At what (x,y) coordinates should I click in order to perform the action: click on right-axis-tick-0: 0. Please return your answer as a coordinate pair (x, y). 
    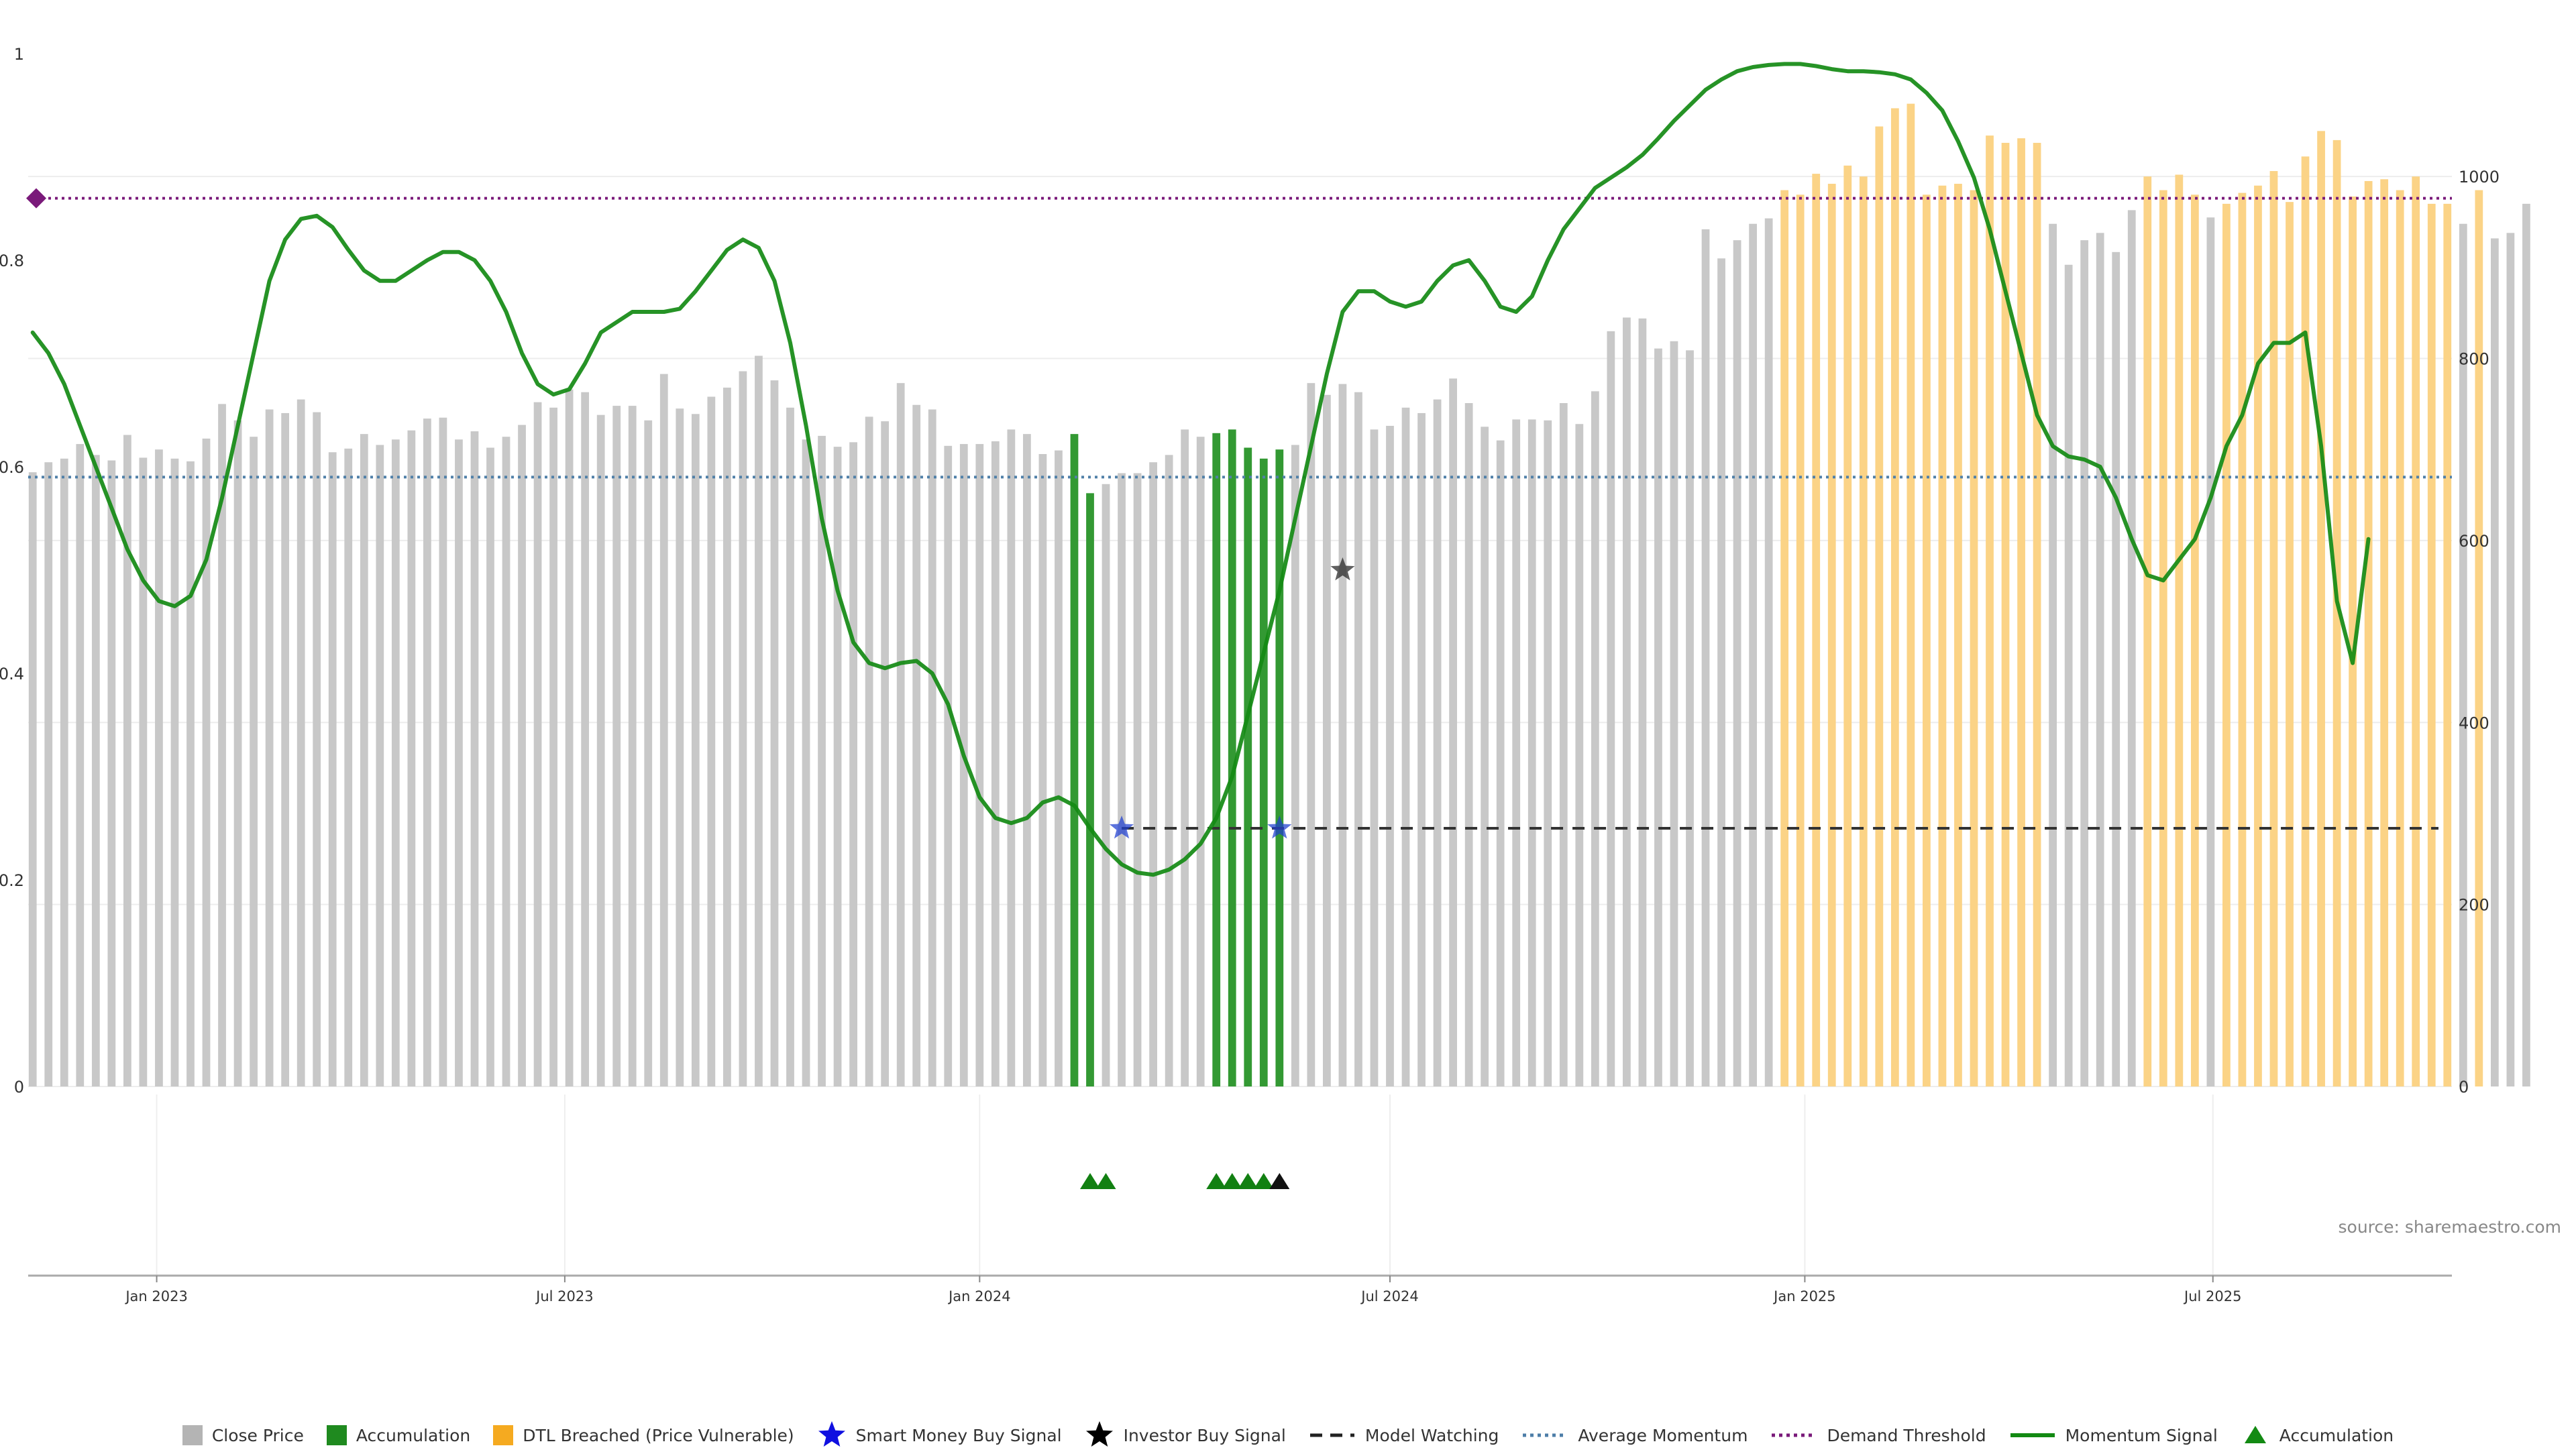
    Looking at the image, I should click on (2464, 1087).